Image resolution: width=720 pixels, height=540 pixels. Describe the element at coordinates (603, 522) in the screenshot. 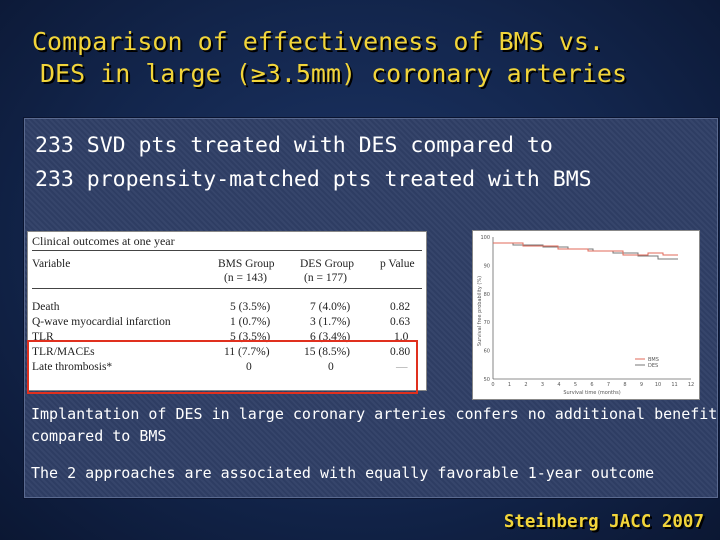

I see `citation: Steinberg JACC 2007` at that location.